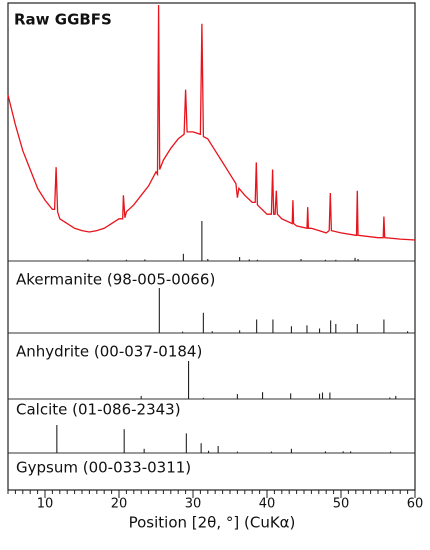 Image resolution: width=430 pixels, height=550 pixels. What do you see at coordinates (341, 504) in the screenshot?
I see `x-tick-label: 50` at bounding box center [341, 504].